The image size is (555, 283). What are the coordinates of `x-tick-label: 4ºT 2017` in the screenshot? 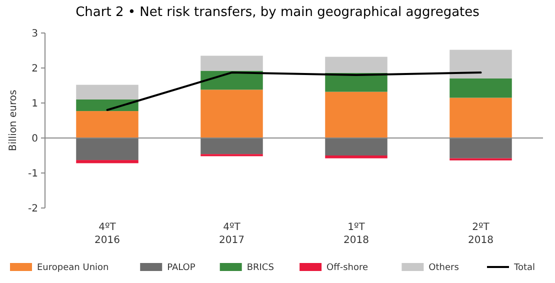 It's located at (231, 234).